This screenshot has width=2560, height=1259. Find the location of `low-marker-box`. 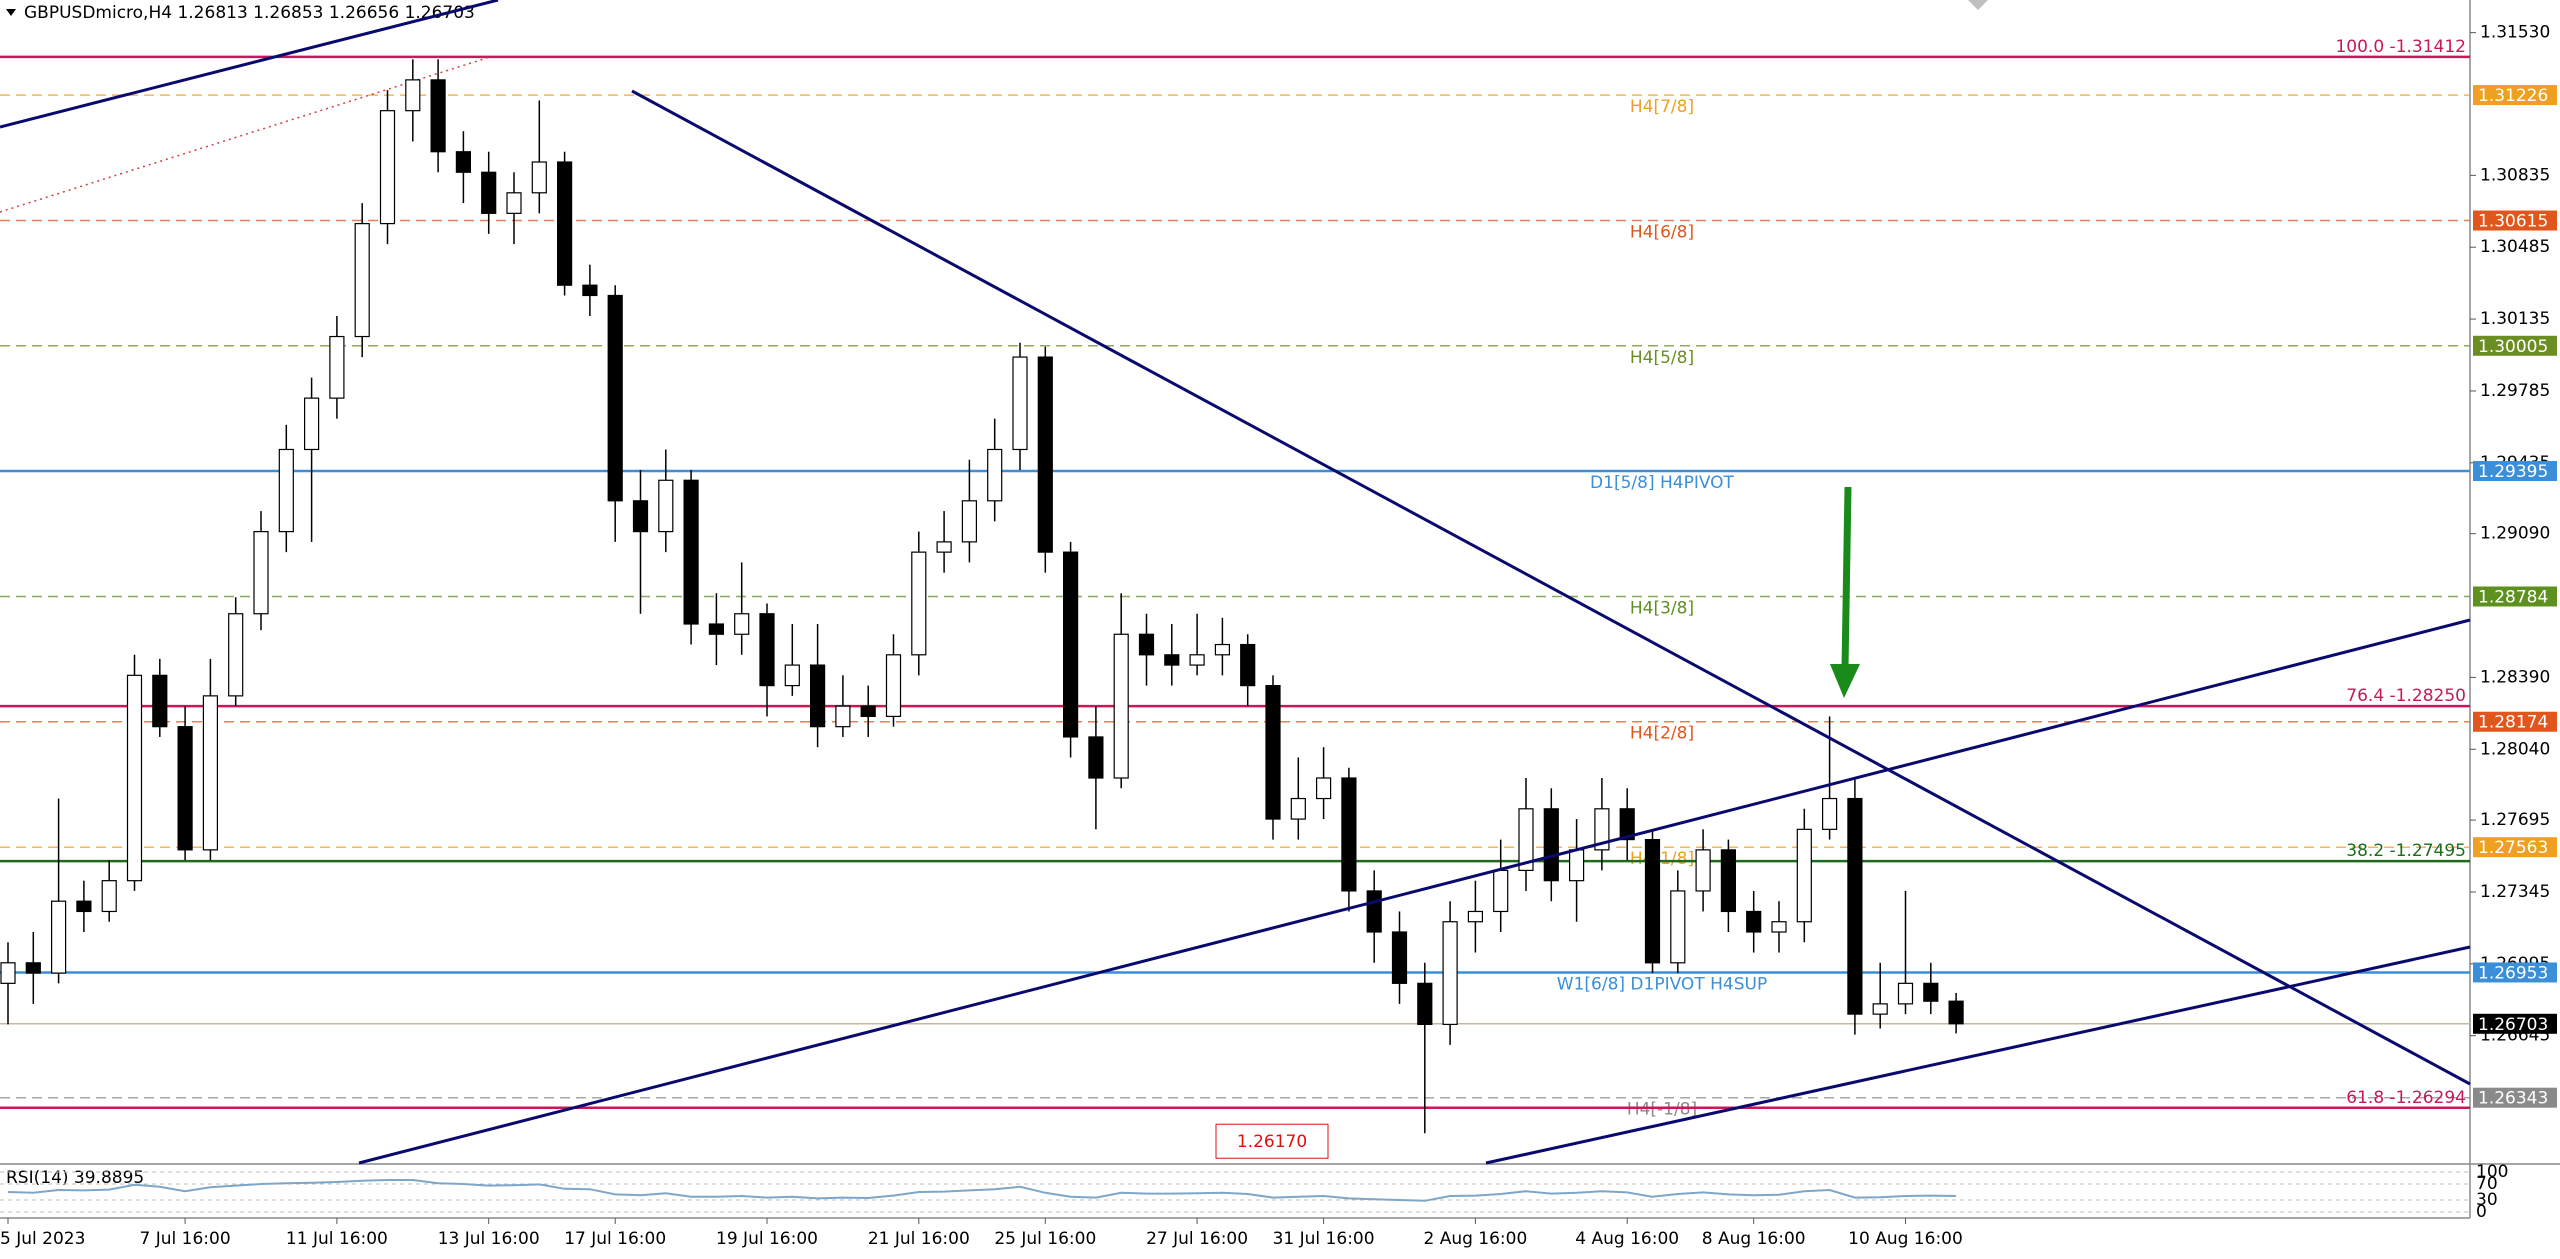

low-marker-box is located at coordinates (1272, 1141).